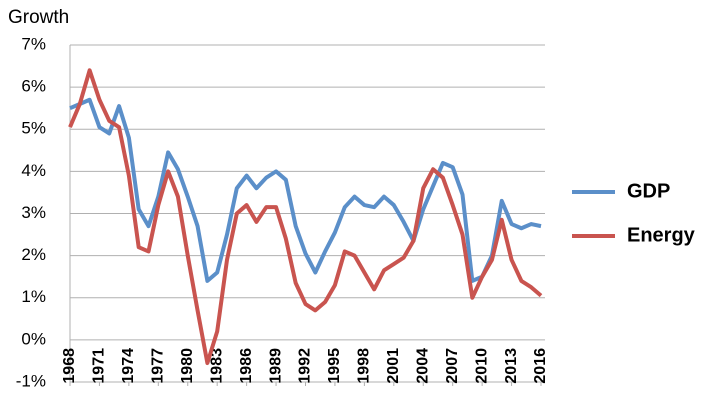 Image resolution: width=716 pixels, height=410 pixels. What do you see at coordinates (99, 366) in the screenshot?
I see `x-tick-label: 1971` at bounding box center [99, 366].